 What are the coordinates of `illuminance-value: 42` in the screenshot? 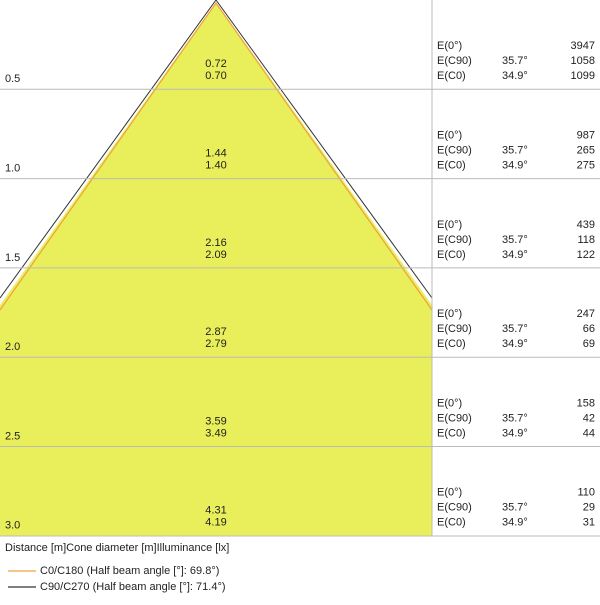 It's located at (589, 418).